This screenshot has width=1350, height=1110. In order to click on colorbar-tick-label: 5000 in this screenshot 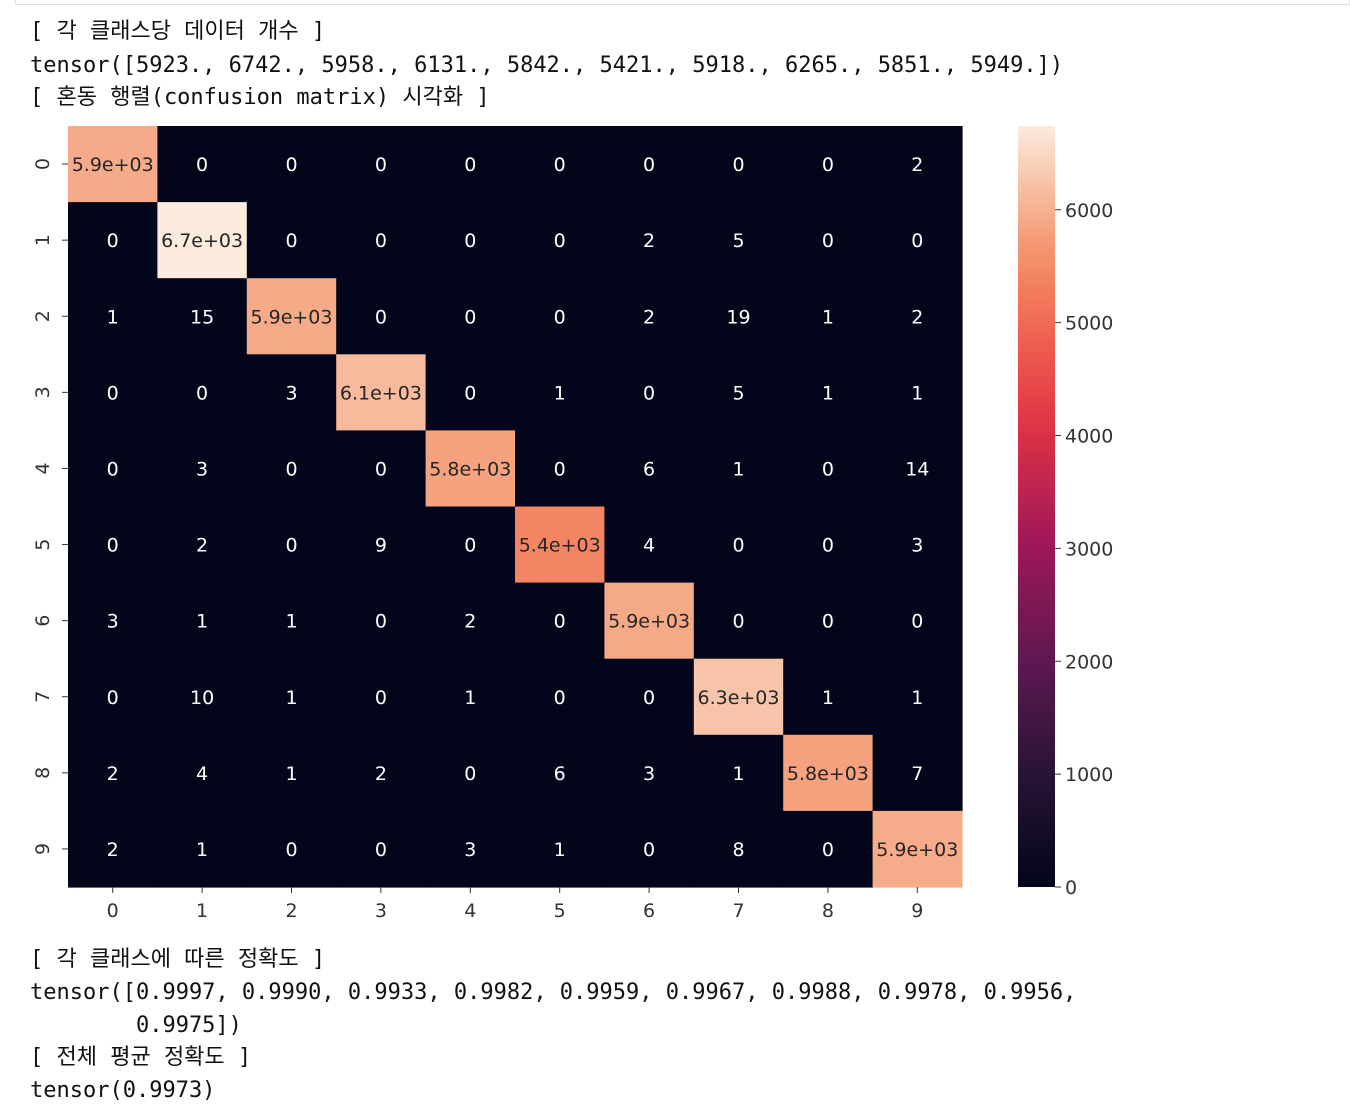, I will do `click(1089, 324)`.